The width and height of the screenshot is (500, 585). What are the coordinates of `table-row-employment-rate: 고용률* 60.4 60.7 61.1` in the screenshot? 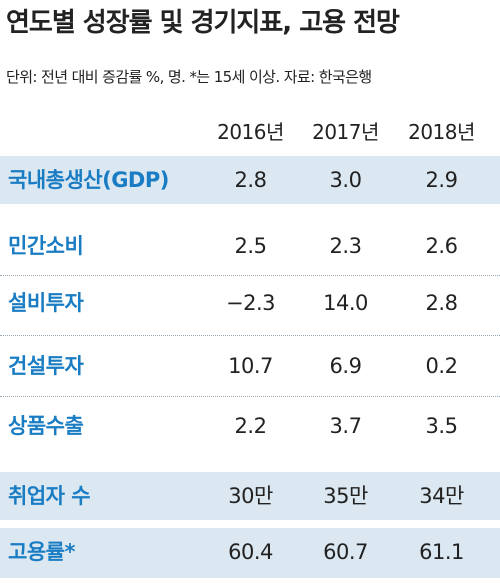 It's located at (250, 553).